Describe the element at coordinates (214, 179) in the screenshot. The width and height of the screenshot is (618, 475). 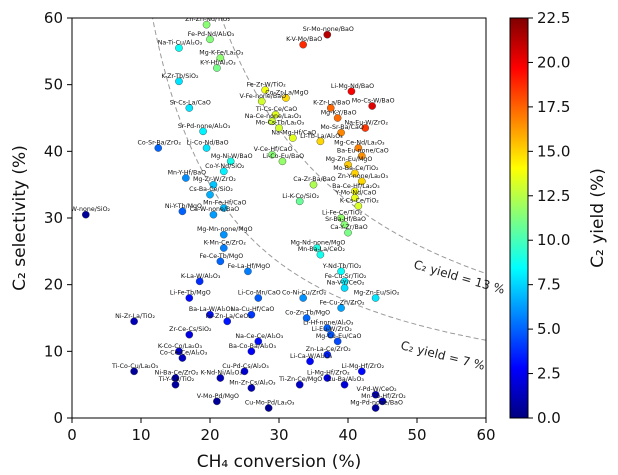
I see `data-point-label: Mg-Zr-W/ZrO₂` at that location.